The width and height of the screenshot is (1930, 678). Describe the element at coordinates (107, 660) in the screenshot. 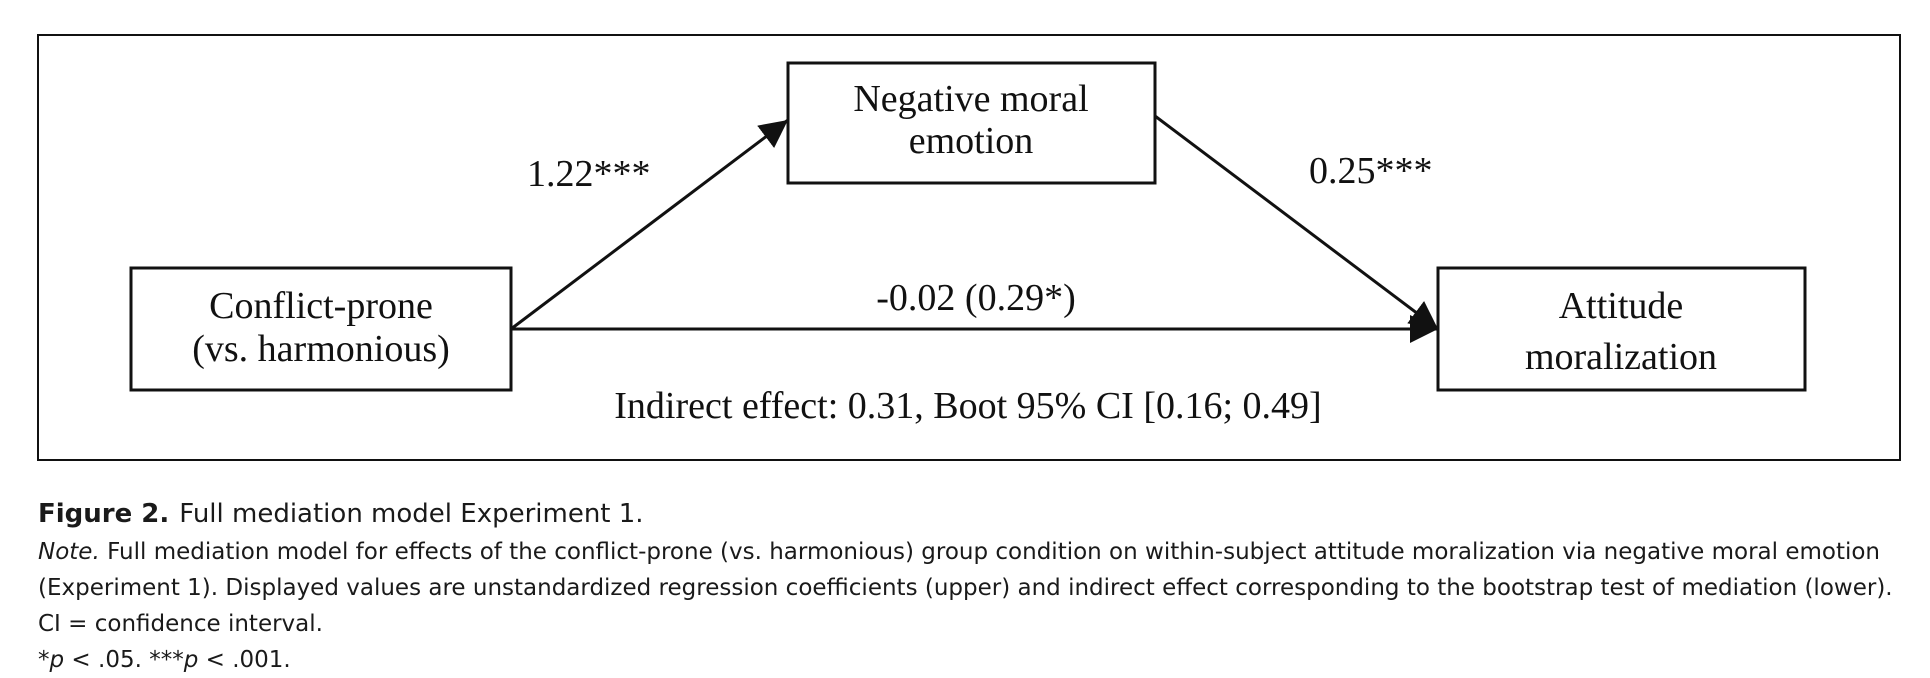

I see `sig1-rest: < .05.` at that location.